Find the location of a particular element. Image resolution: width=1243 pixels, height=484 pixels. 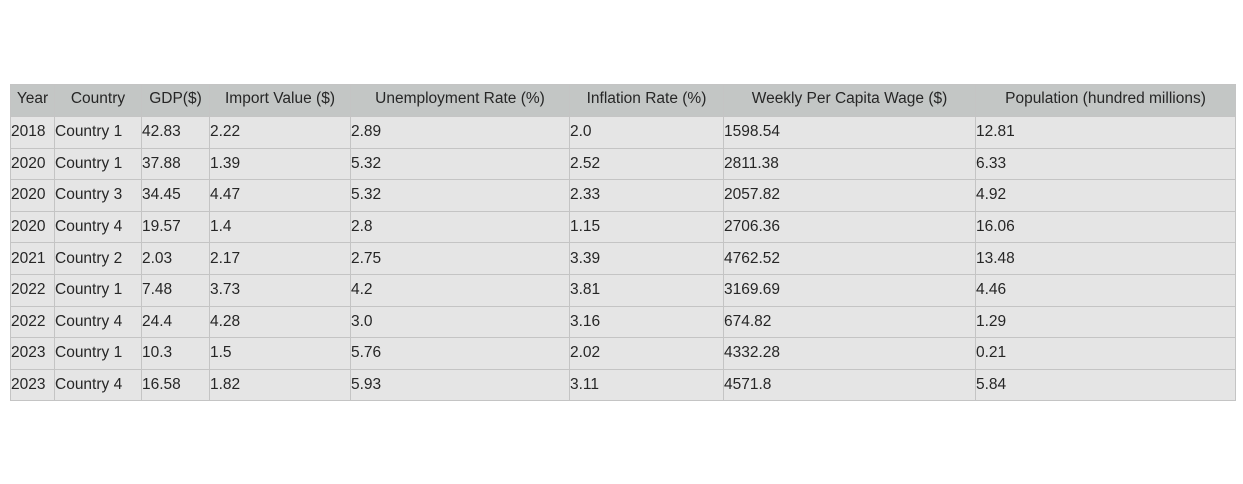

inflation-rate-cell: 3.11 is located at coordinates (646, 385).